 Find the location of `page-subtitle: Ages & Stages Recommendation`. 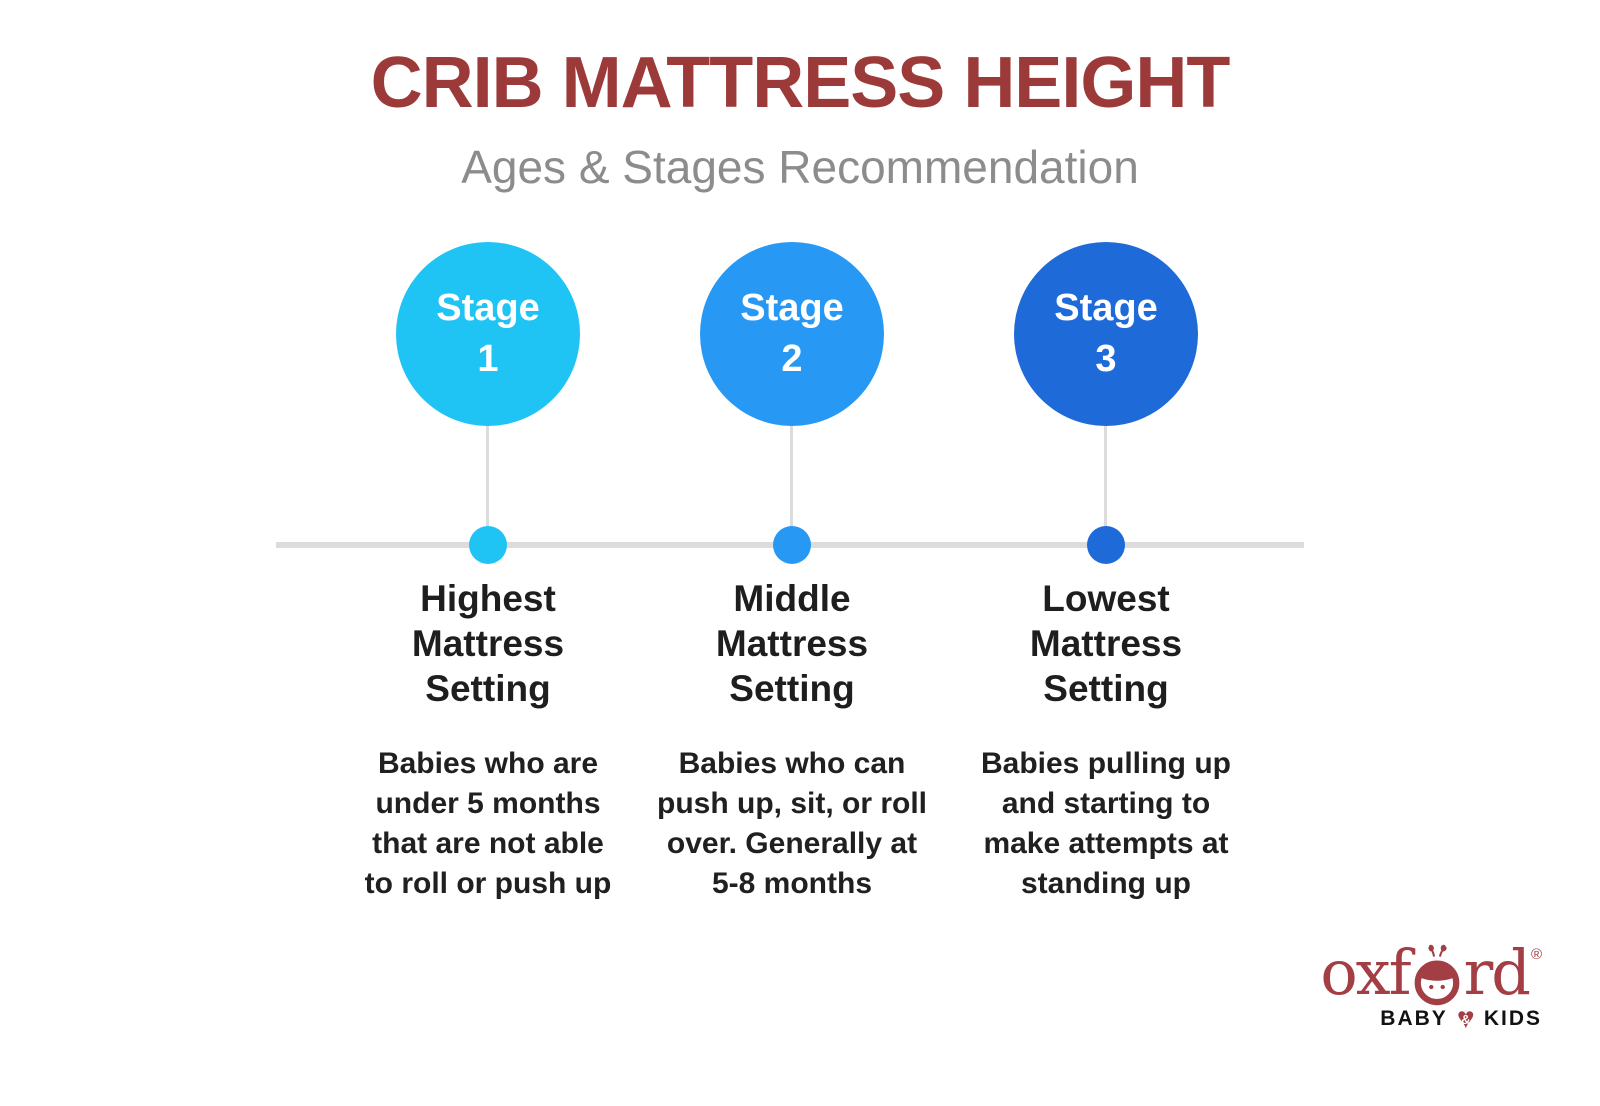

page-subtitle: Ages & Stages Recommendation is located at coordinates (800, 167).